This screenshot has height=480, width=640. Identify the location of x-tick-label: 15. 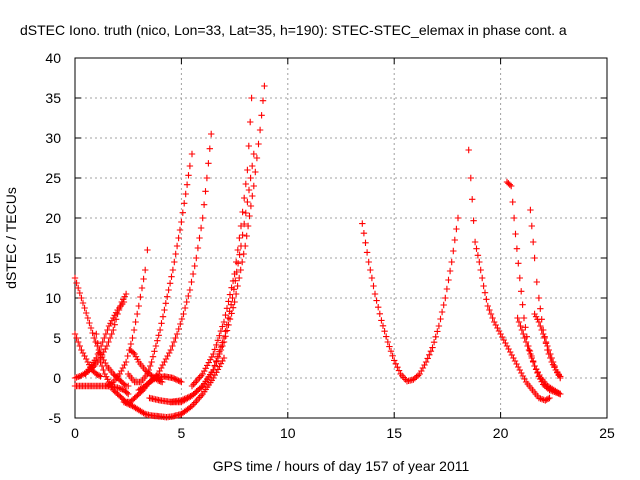
(394, 433).